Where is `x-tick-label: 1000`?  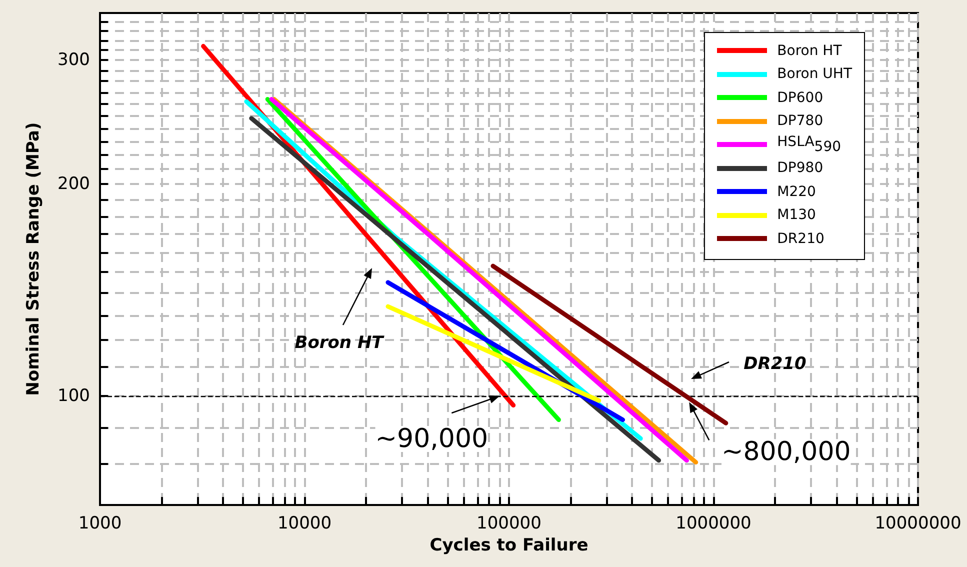 x-tick-label: 1000 is located at coordinates (100, 524).